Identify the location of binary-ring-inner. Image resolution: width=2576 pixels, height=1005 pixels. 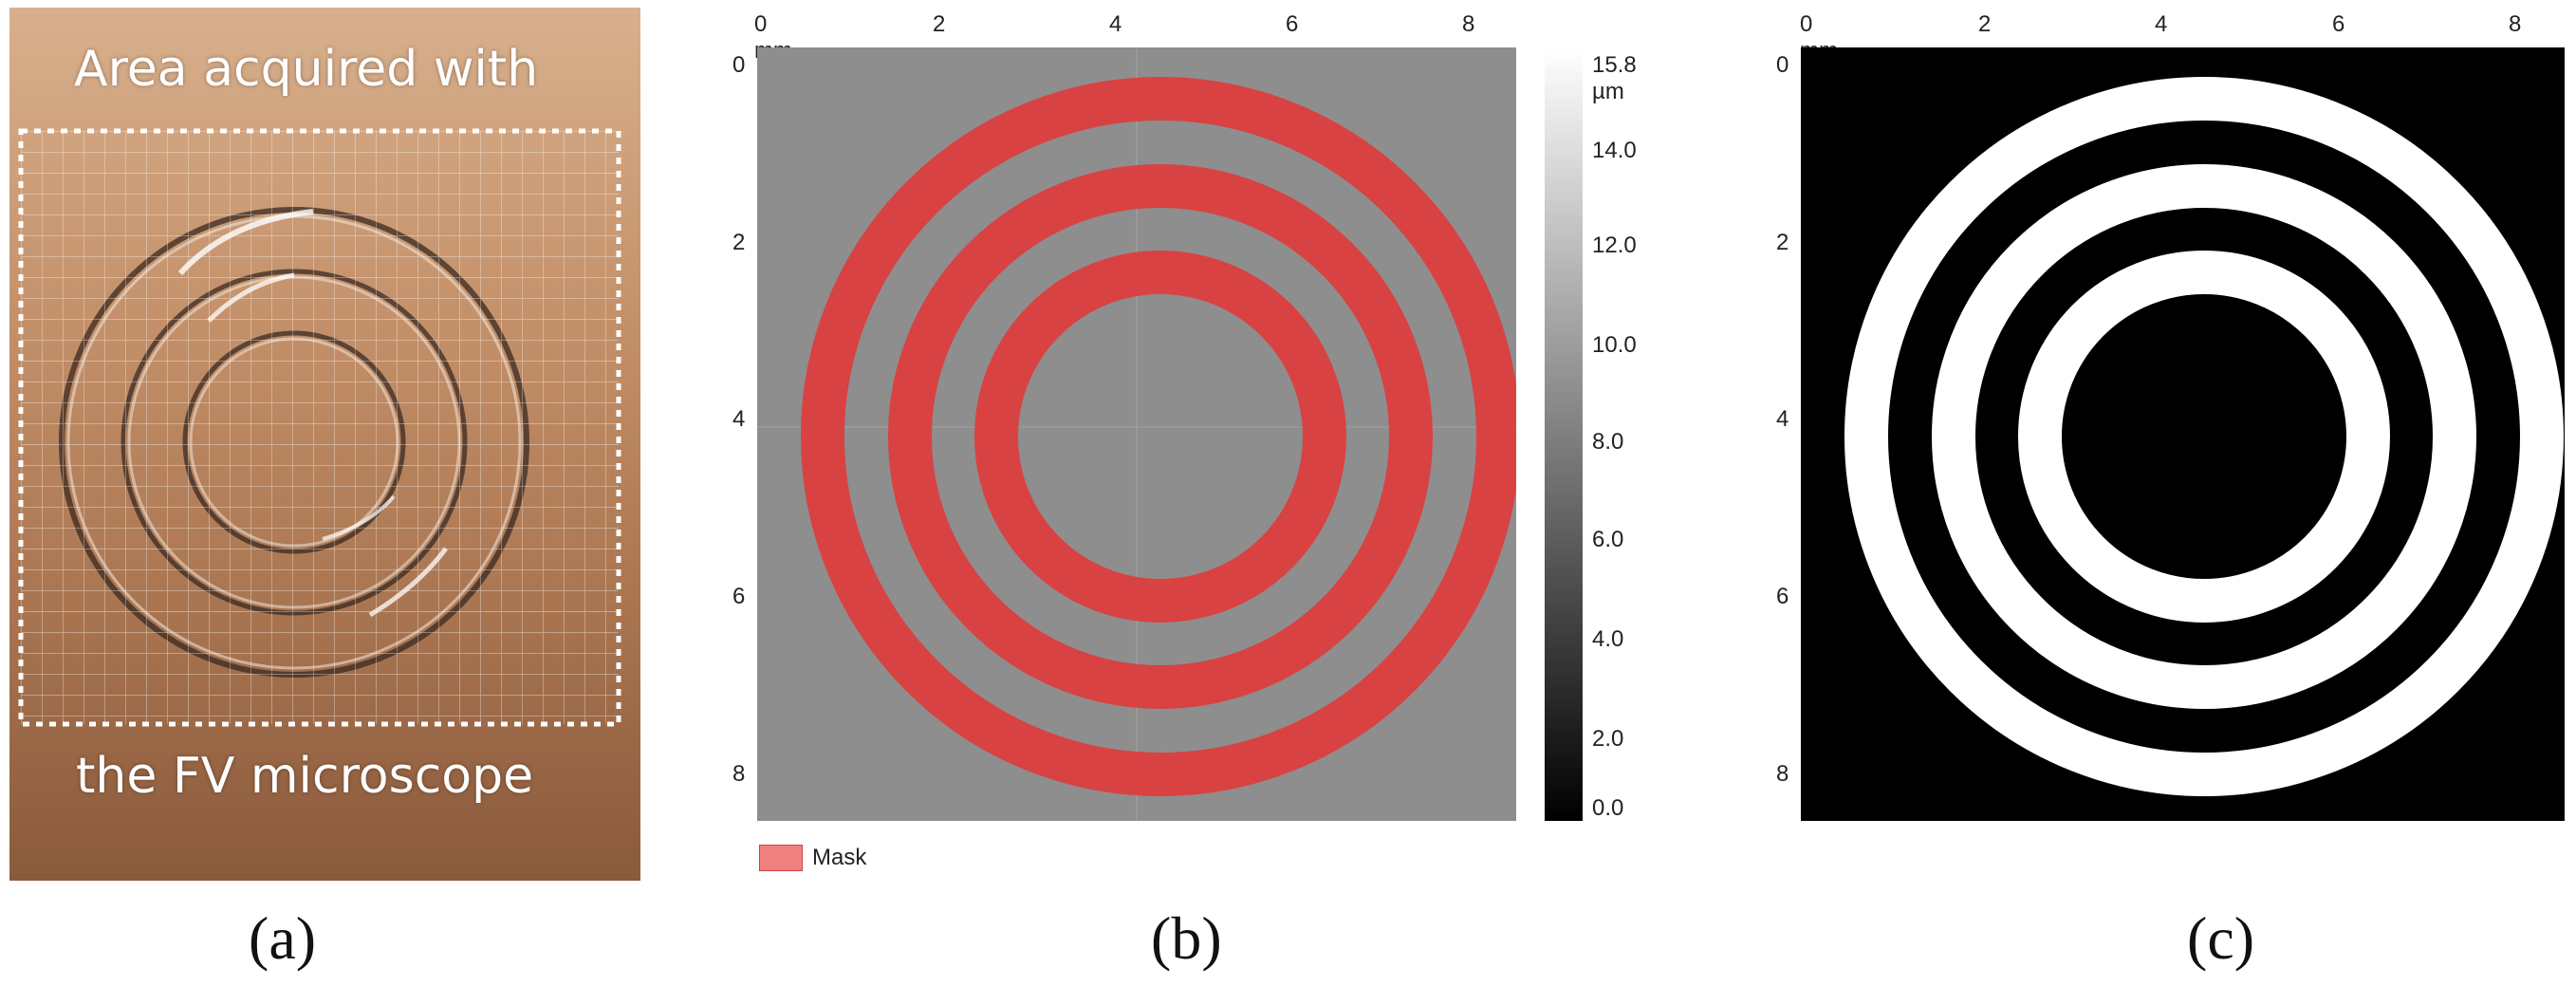
(2204, 437).